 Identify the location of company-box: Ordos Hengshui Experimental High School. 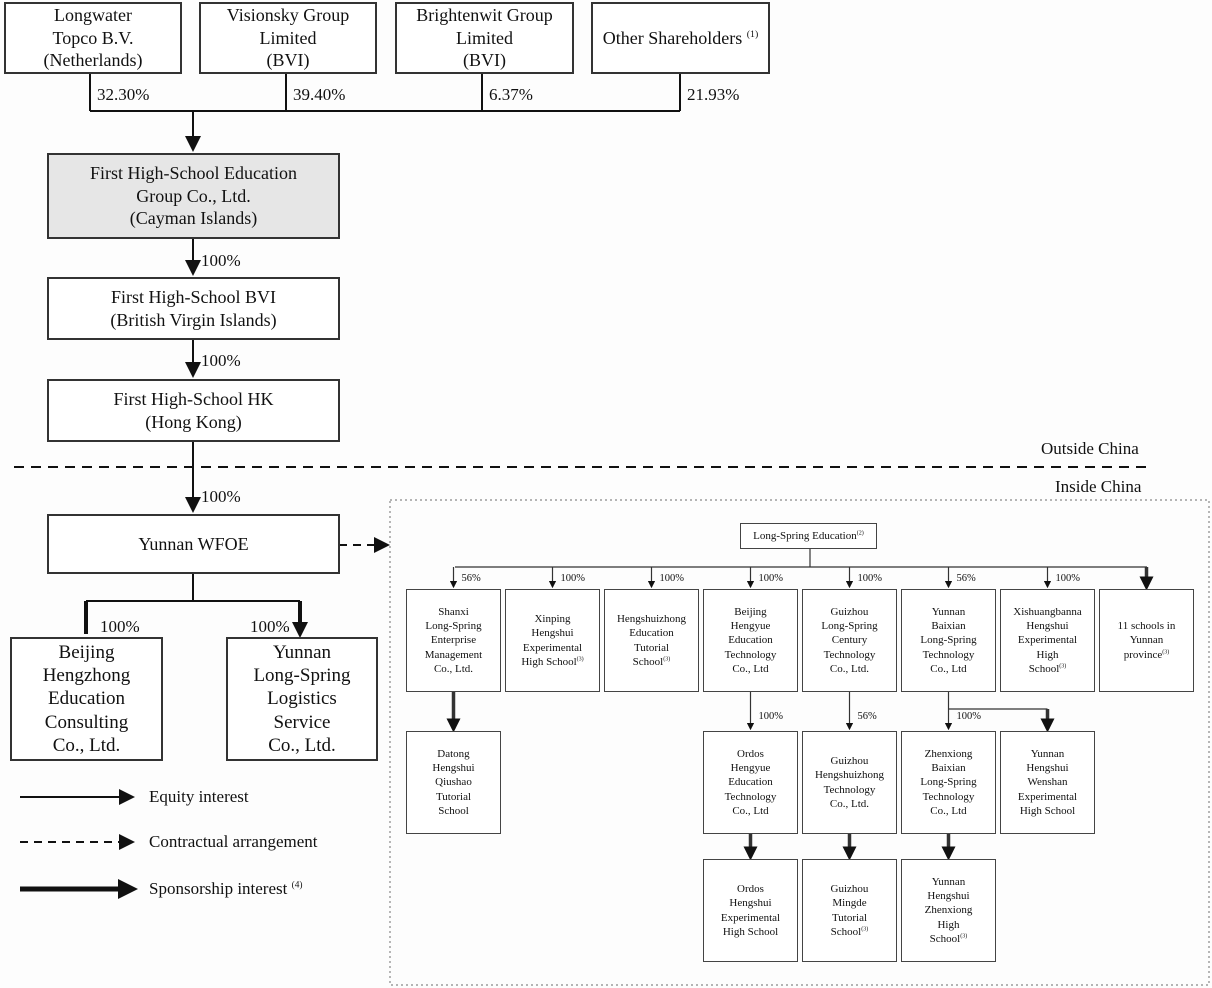
(750, 910).